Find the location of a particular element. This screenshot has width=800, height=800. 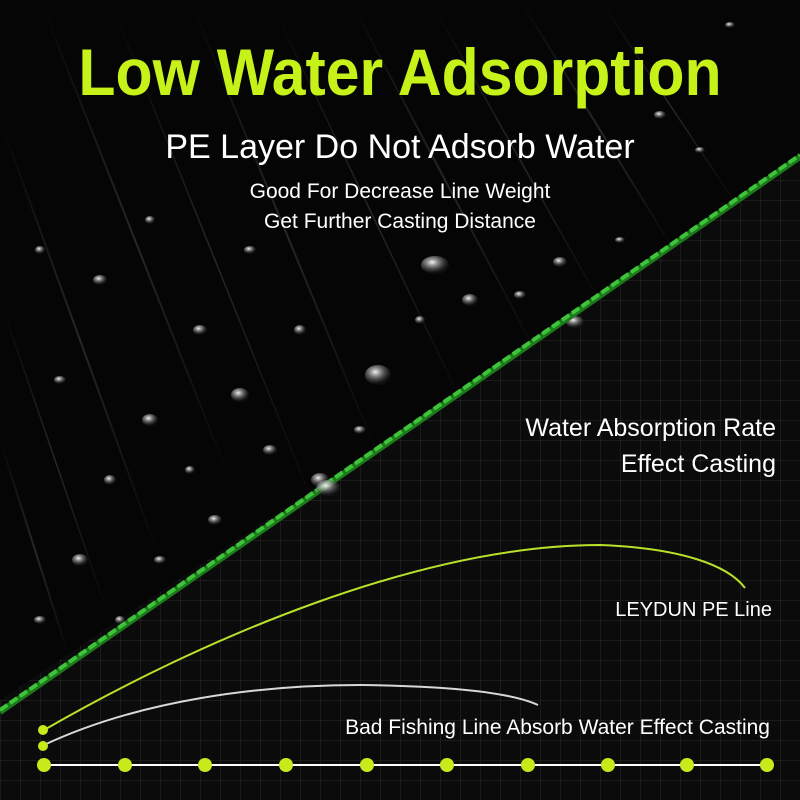

droplet-on-line is located at coordinates (328, 488).